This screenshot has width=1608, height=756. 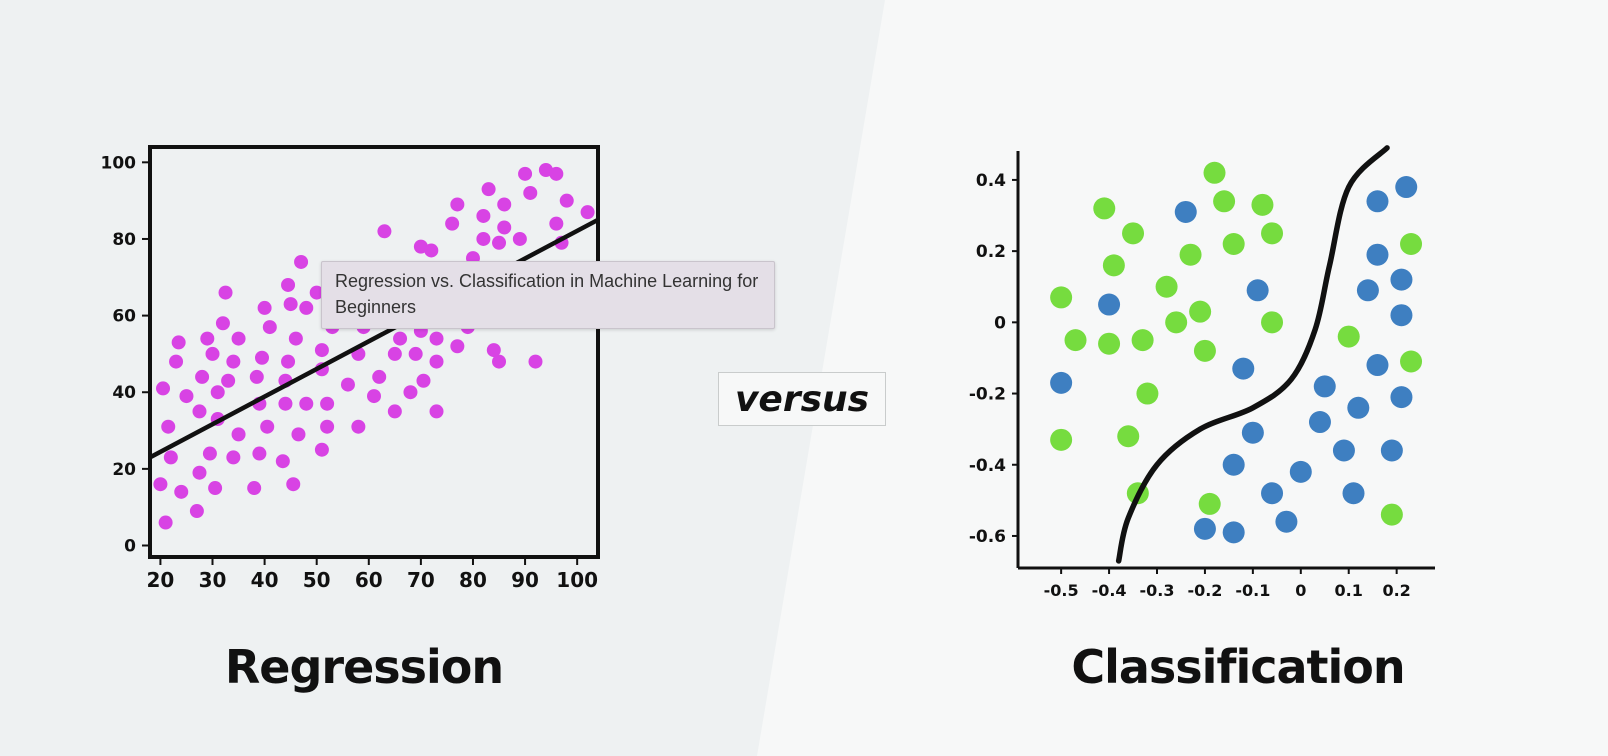 I want to click on regression-x-tick-label: 100, so click(x=577, y=580).